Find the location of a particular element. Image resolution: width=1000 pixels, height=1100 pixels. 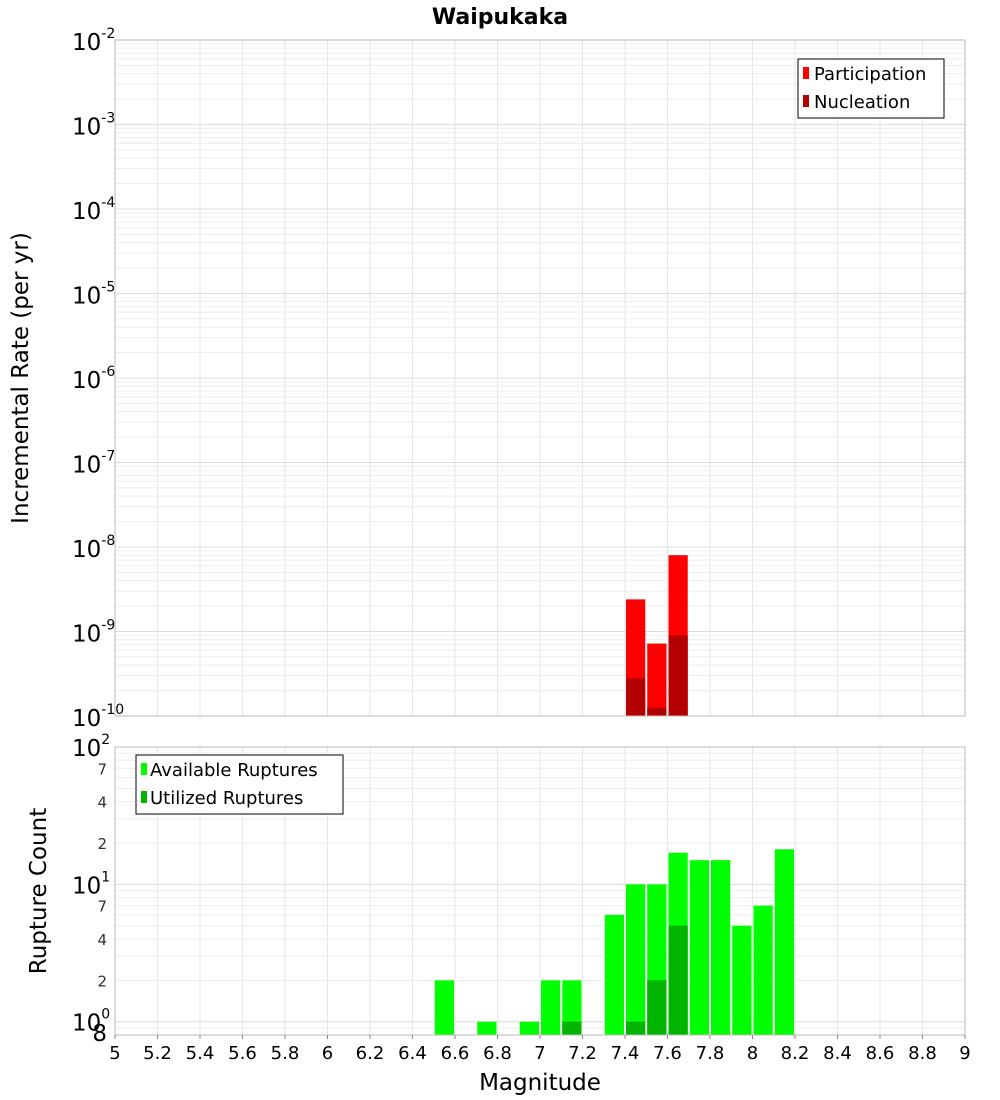

rate-y-tick-exponent: -9 is located at coordinates (108, 626).